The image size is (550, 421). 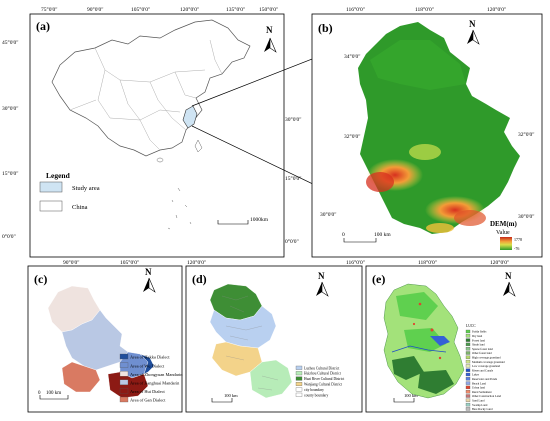 I want to click on e-legend-label-11: Reservoirs and Ponds, so click(x=485, y=379).